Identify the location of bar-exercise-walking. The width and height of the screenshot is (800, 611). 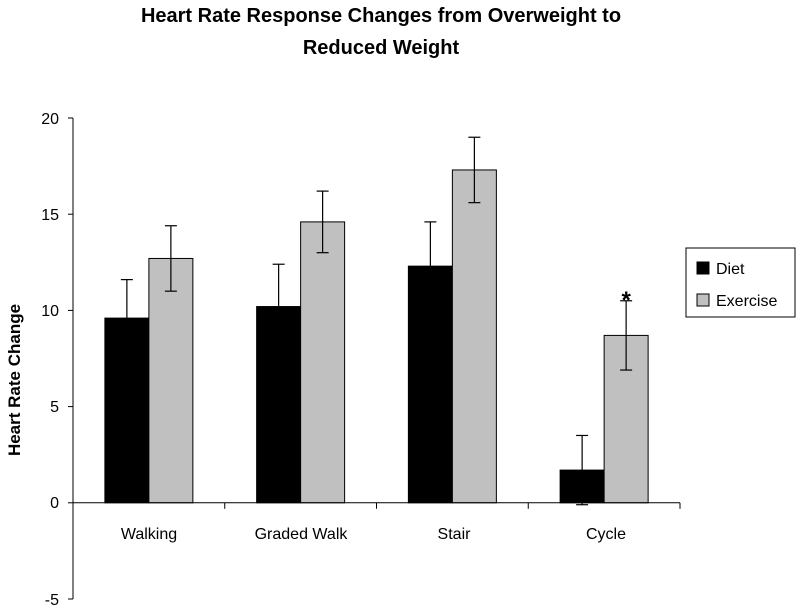
(171, 380).